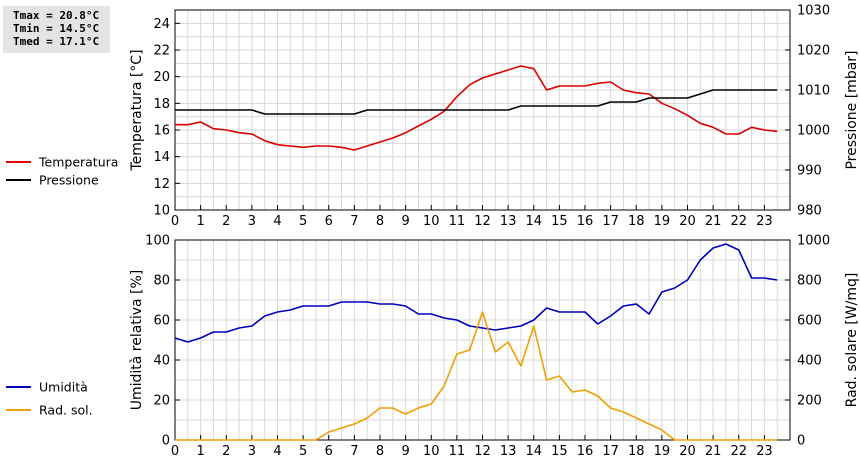  Describe the element at coordinates (508, 451) in the screenshot. I see `chart2-x-tick-label: 13` at that location.